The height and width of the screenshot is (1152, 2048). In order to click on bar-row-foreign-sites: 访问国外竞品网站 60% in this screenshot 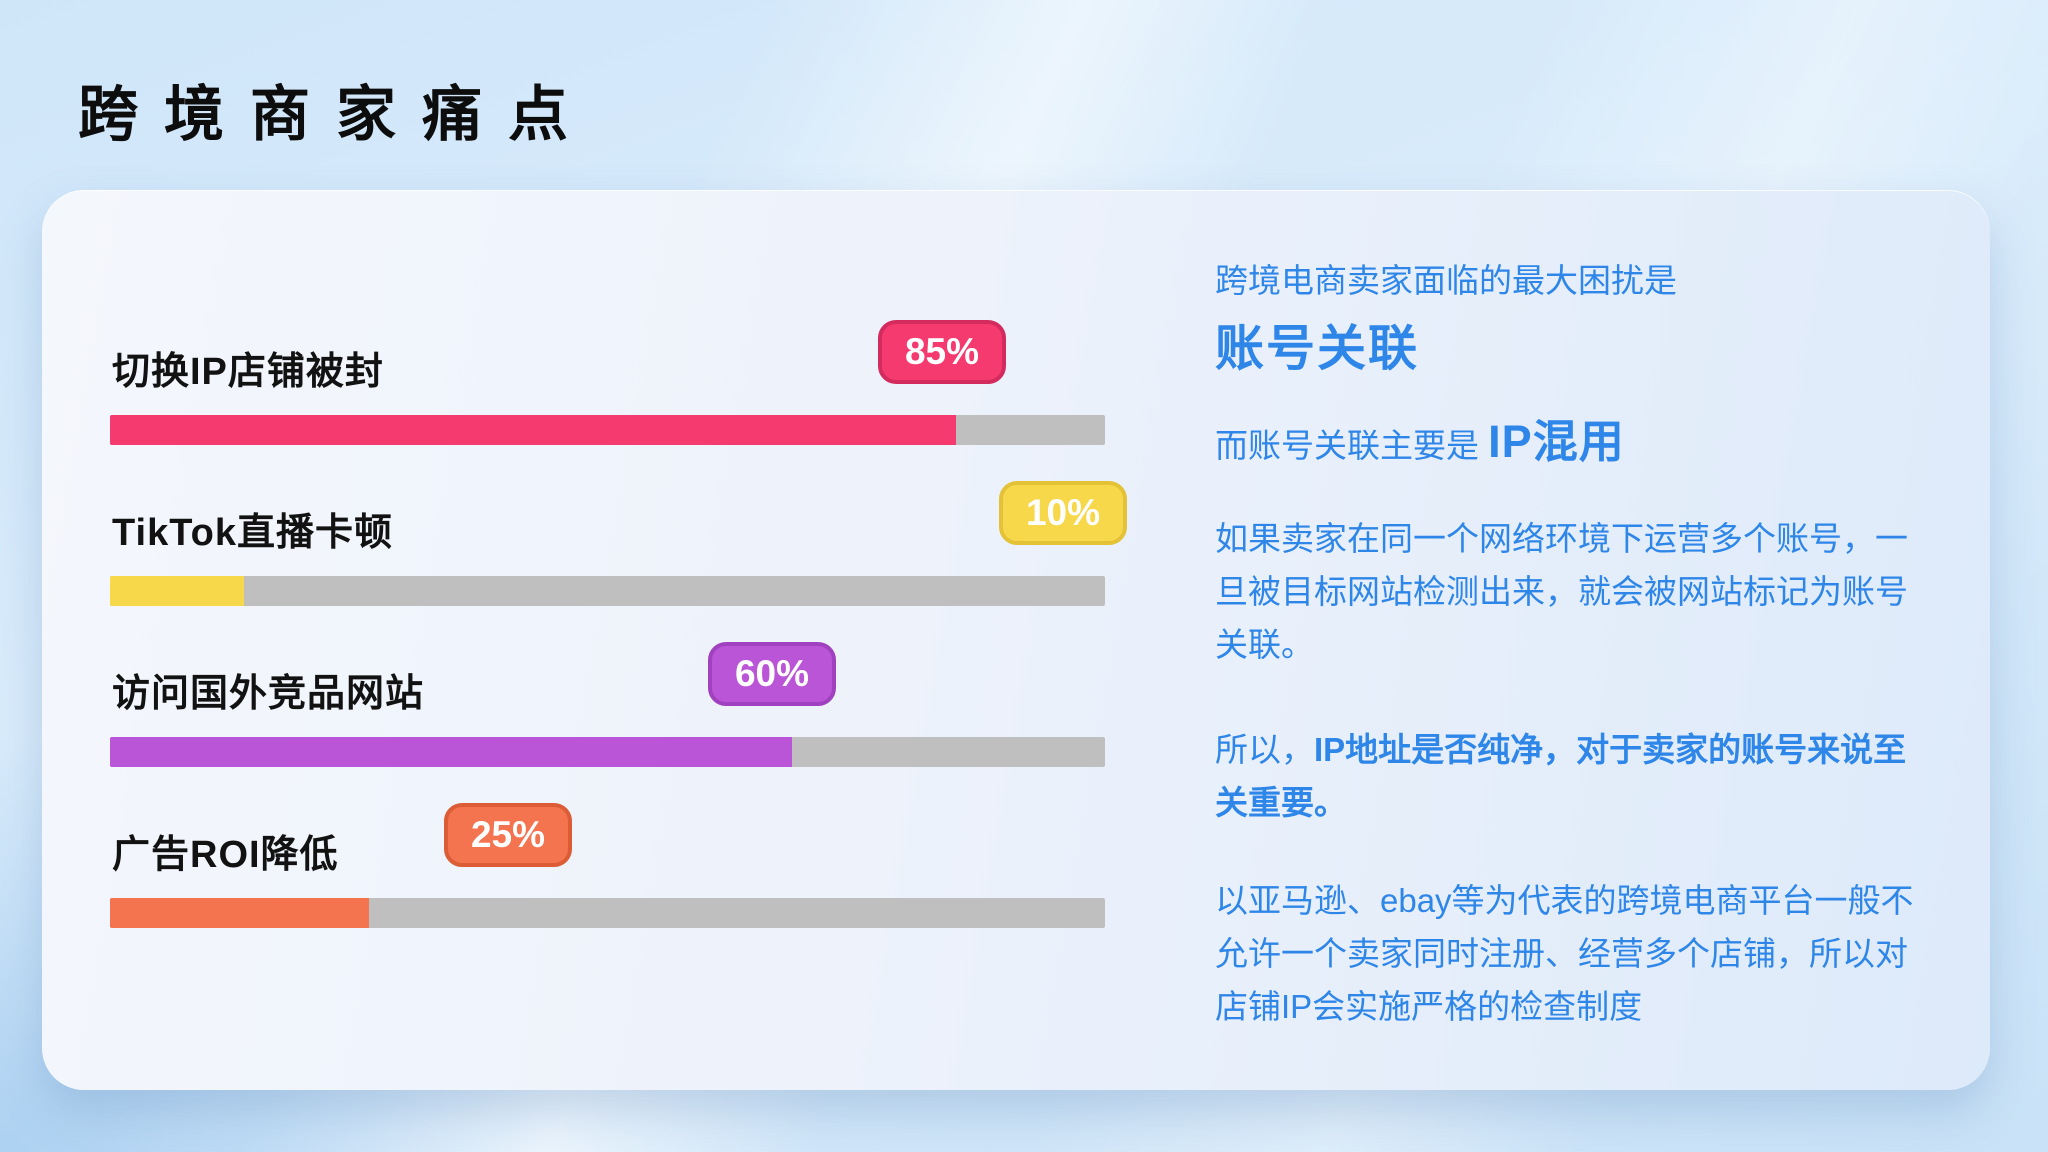, I will do `click(607, 722)`.